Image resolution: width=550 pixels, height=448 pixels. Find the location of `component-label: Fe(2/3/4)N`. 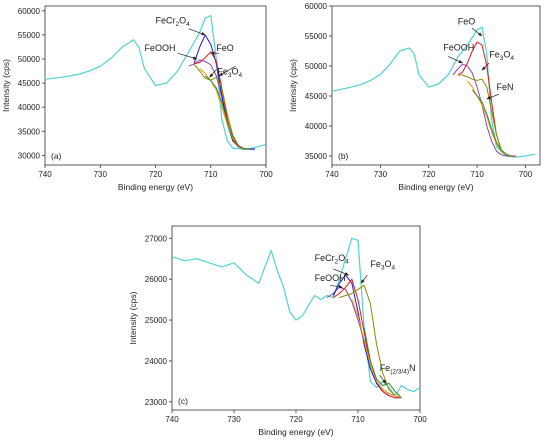

component-label: Fe(2/3/4)N is located at coordinates (398, 369).